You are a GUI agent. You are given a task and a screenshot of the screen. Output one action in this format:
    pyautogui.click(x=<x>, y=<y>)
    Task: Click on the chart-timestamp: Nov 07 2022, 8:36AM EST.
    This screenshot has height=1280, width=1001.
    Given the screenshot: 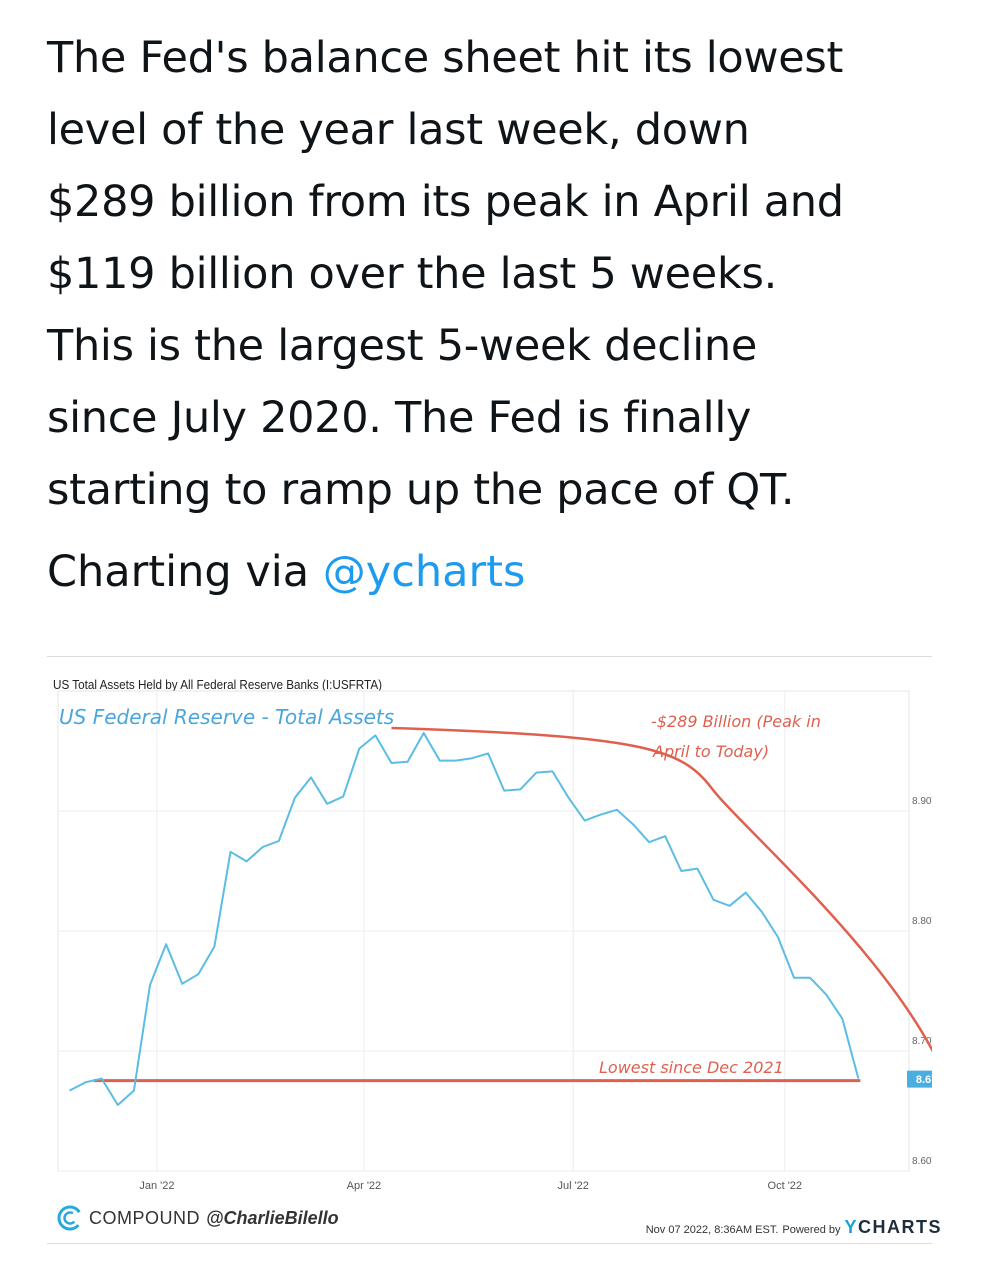 What is the action you would take?
    pyautogui.click(x=712, y=1230)
    